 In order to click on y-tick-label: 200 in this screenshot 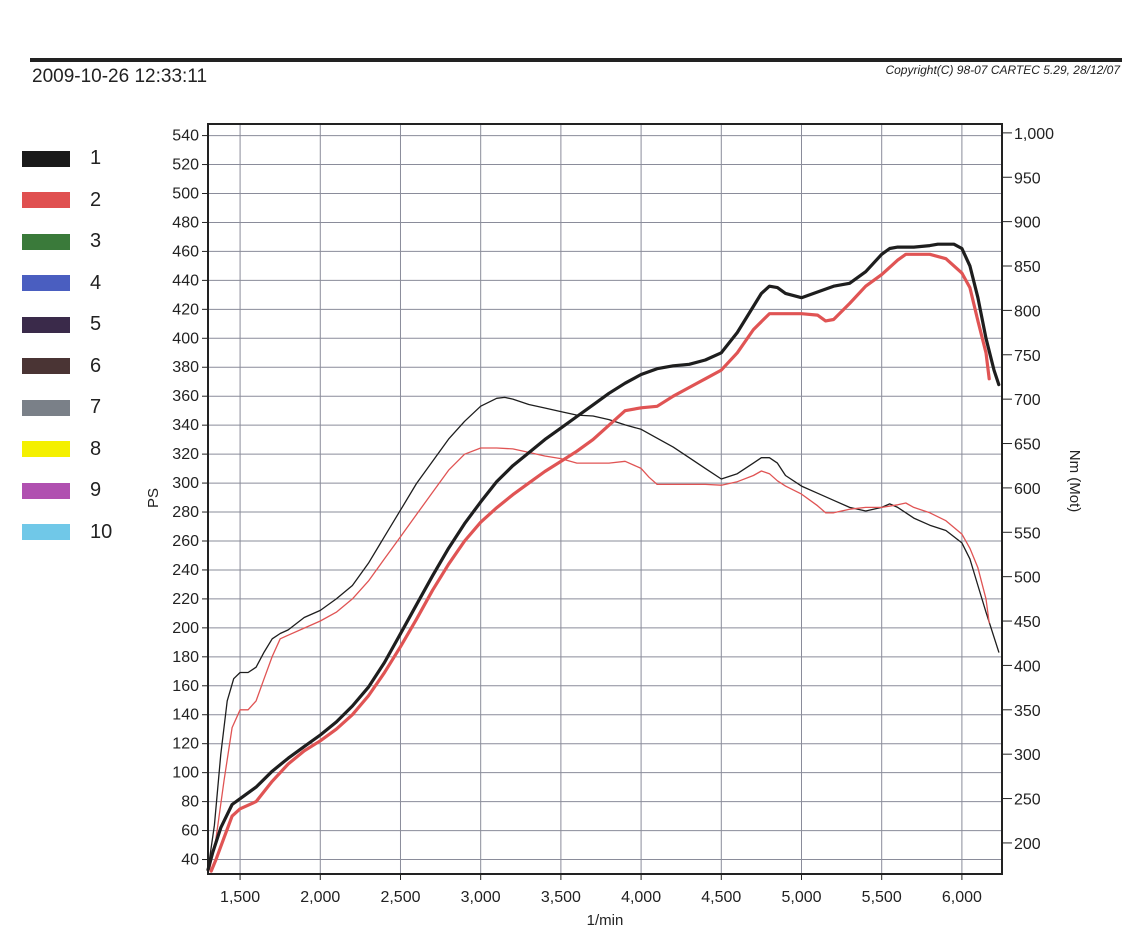, I will do `click(185, 628)`.